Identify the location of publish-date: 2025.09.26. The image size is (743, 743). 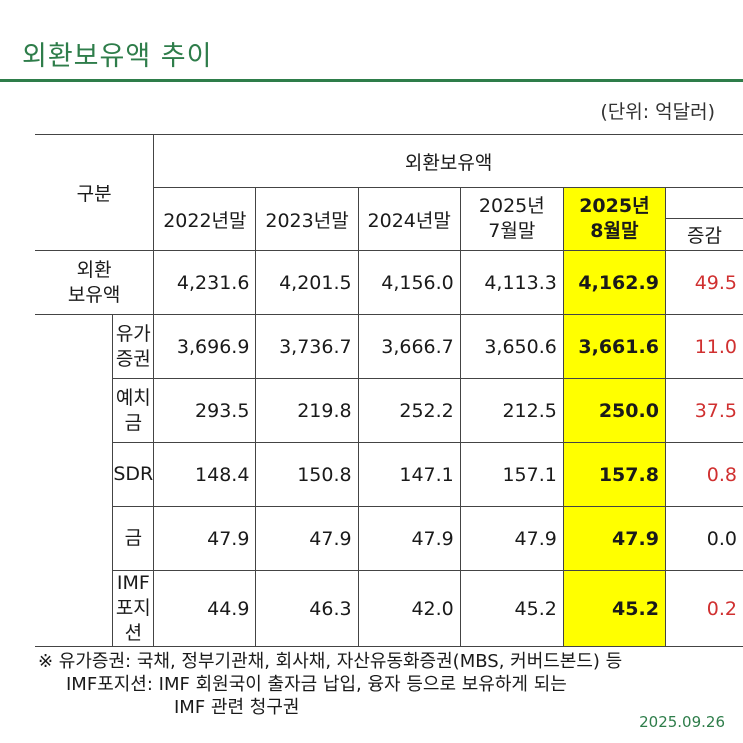
(682, 722).